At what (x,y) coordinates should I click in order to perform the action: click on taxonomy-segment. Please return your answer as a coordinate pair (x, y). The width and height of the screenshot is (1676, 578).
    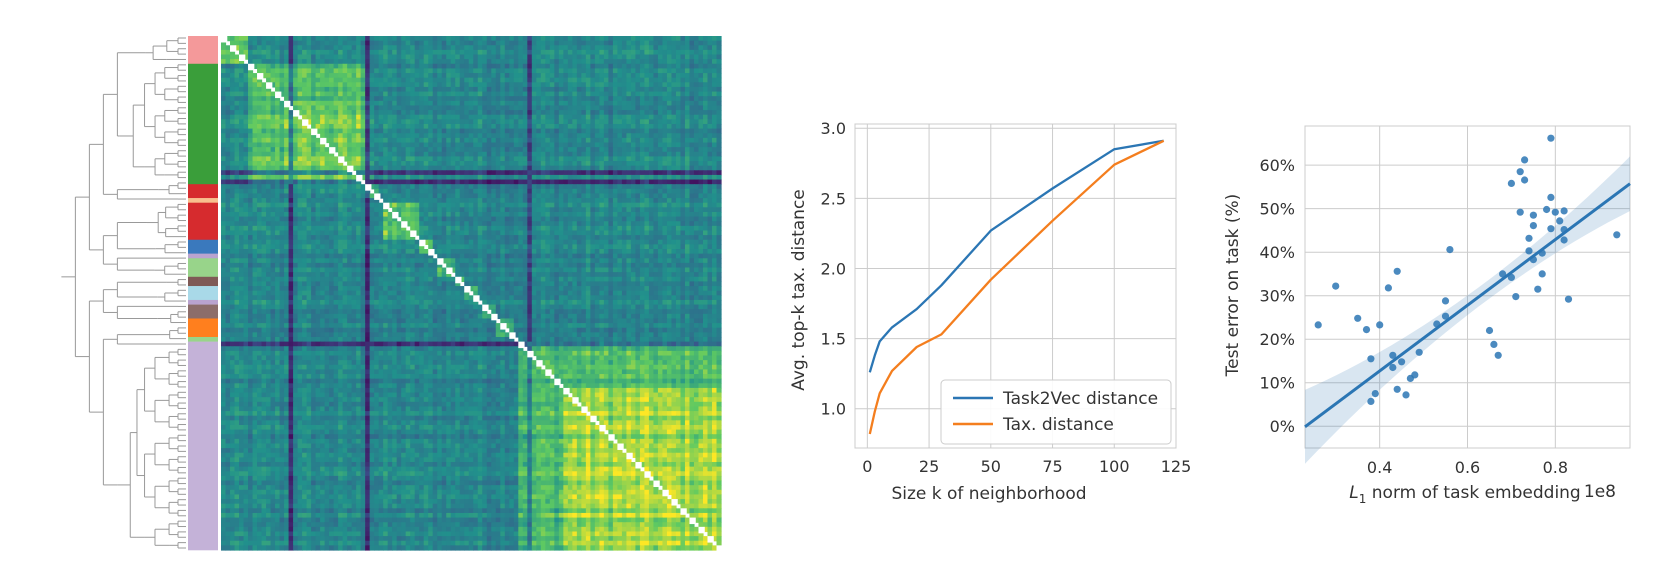
    Looking at the image, I should click on (203, 246).